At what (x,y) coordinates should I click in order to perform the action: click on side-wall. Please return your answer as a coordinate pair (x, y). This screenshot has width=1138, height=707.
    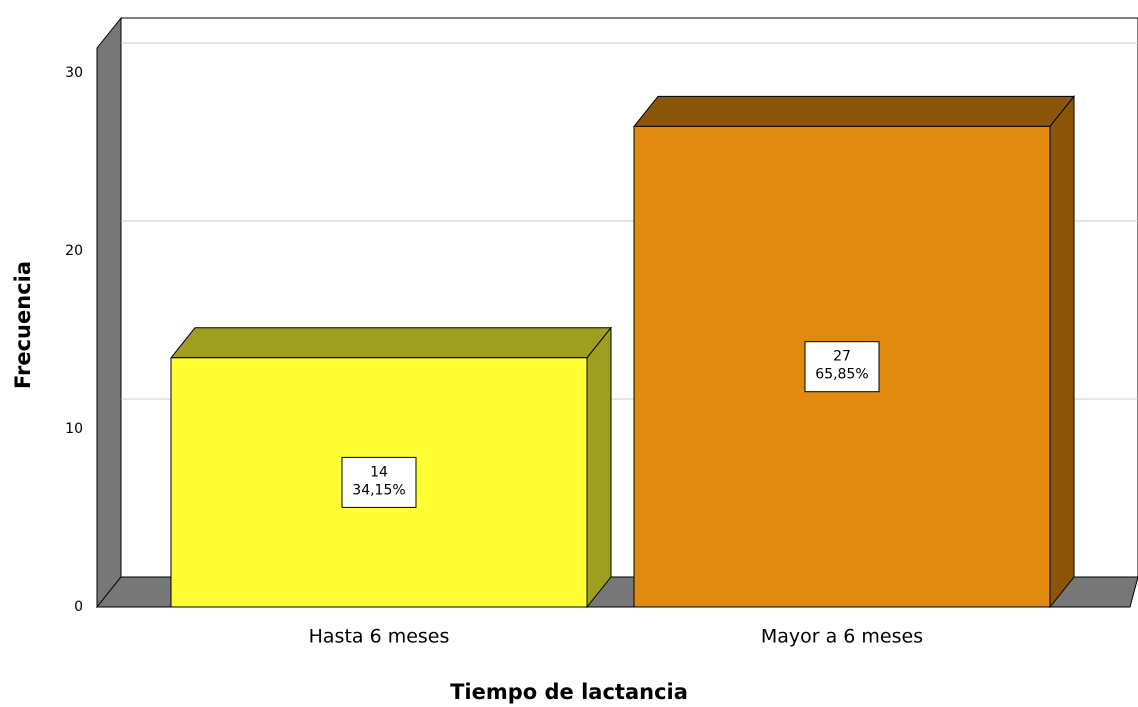
    Looking at the image, I should click on (109, 312).